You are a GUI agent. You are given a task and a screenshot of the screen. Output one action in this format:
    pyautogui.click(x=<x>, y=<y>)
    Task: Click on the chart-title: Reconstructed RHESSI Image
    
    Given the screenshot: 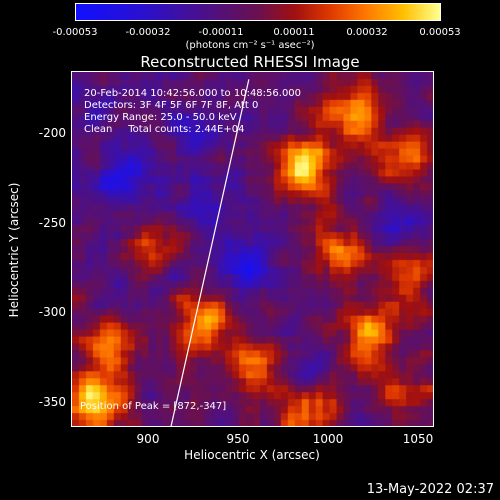 What is the action you would take?
    pyautogui.click(x=250, y=62)
    